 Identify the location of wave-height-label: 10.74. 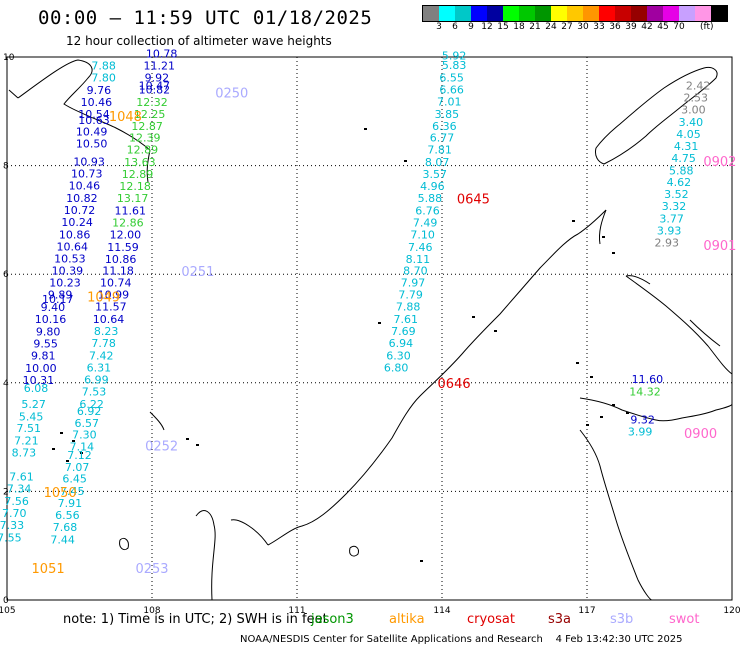
(116, 283).